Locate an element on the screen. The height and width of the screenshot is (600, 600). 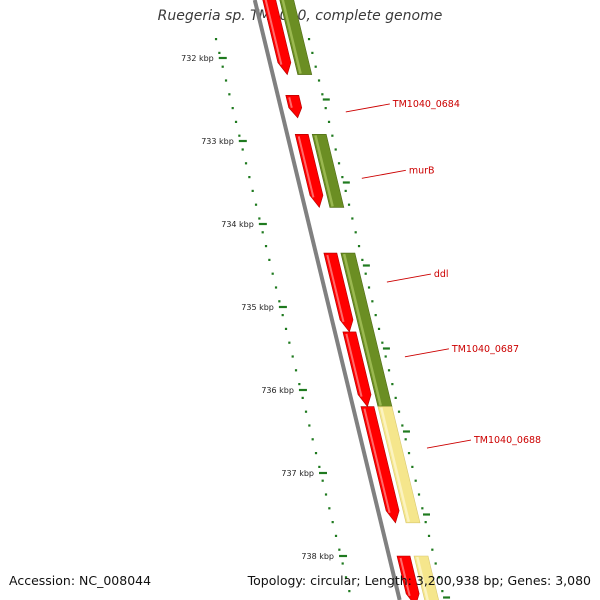
ruler-tick-label: 732 kbp is located at coordinates (197, 58).